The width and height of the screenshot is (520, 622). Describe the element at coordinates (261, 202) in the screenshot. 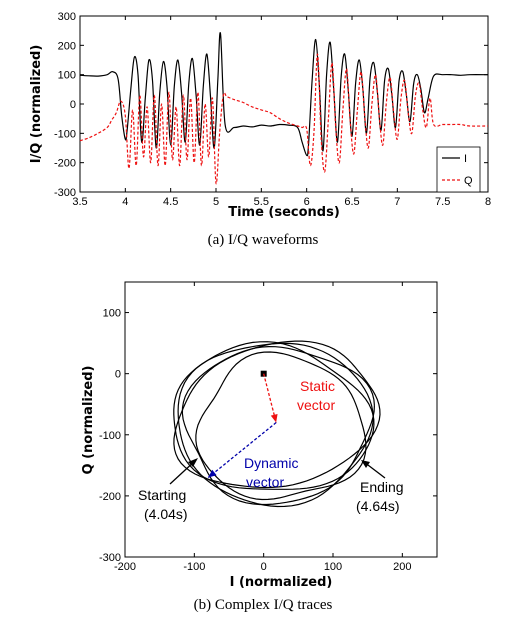

I see `chart-a-xtick-label: 5.5` at that location.